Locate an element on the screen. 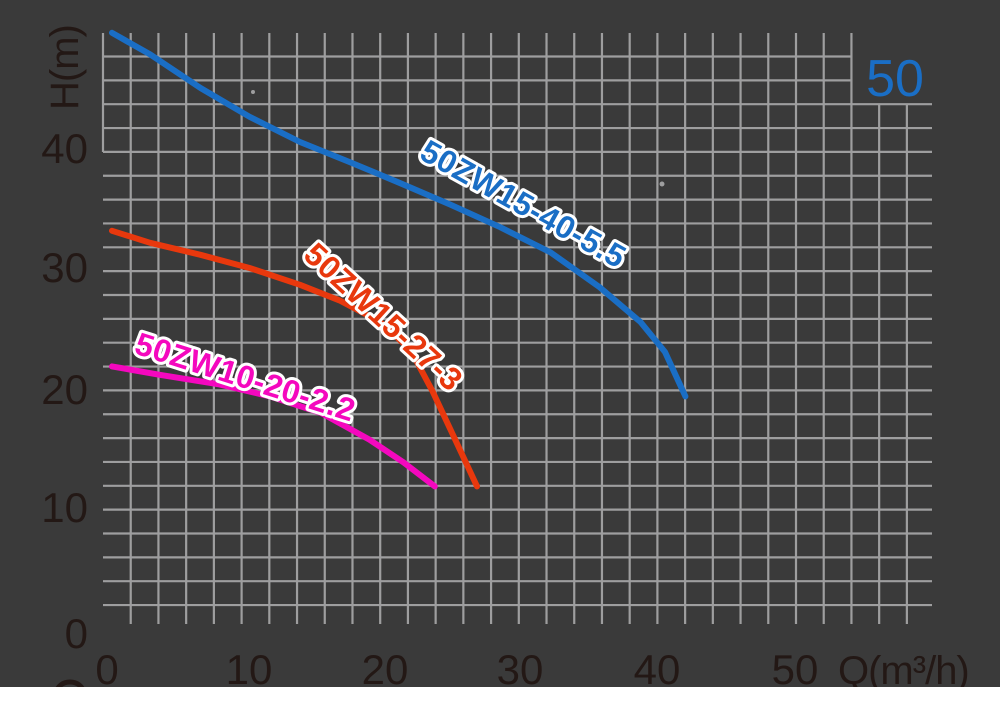  pump-size-label: 50 is located at coordinates (895, 79).